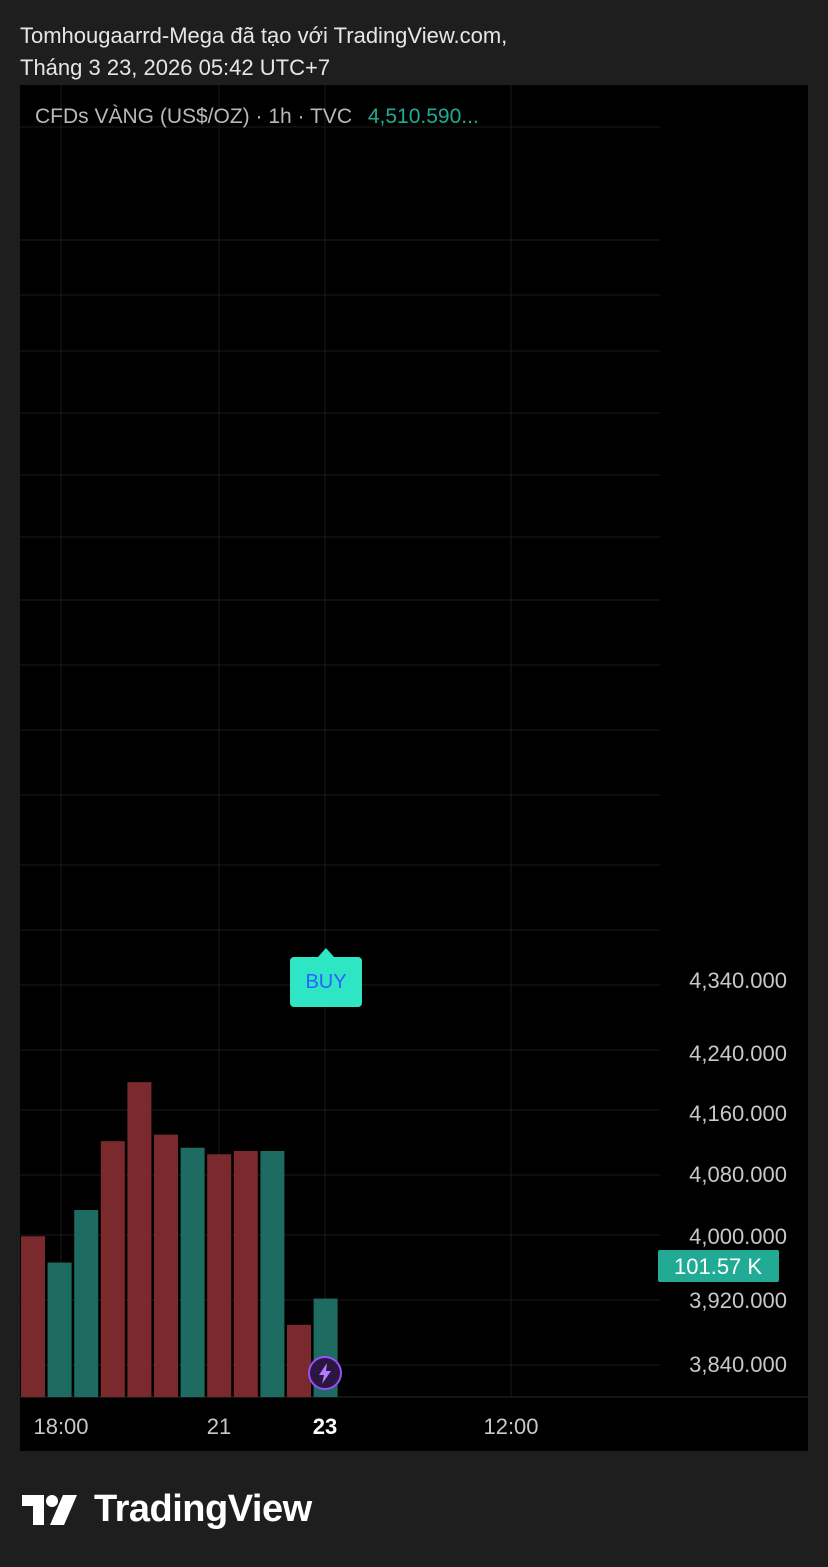  Describe the element at coordinates (60, 1426) in the screenshot. I see `x-tick-label: 18:00` at that location.